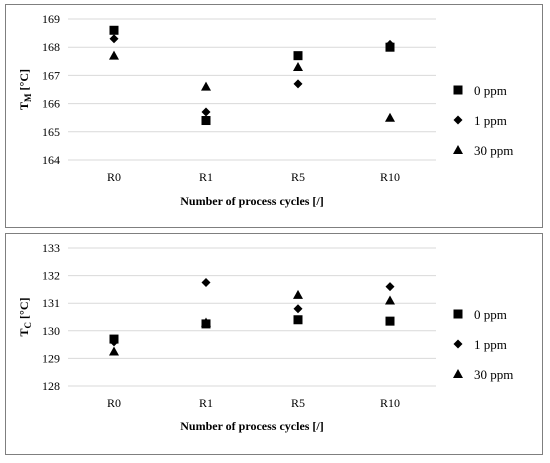 This screenshot has width=550, height=463. Describe the element at coordinates (51, 104) in the screenshot. I see `y-tick-label: 166` at that location.